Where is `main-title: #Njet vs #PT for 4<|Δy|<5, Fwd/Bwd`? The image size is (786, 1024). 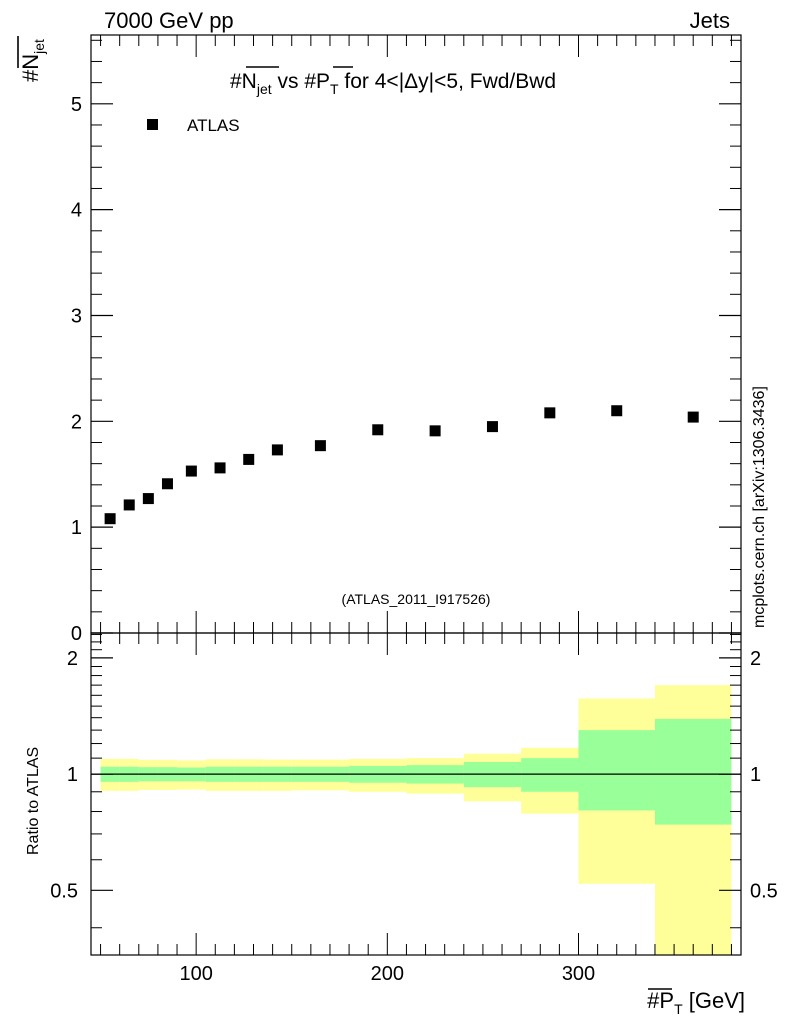
main-title: #Njet vs #PT for 4<|Δy|<5, Fwd/Bwd is located at coordinates (393, 81).